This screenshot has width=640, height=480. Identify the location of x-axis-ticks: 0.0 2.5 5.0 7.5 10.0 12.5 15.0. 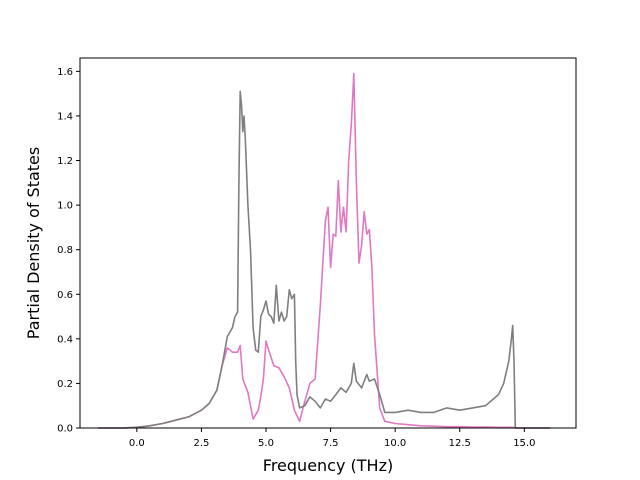
(332, 438).